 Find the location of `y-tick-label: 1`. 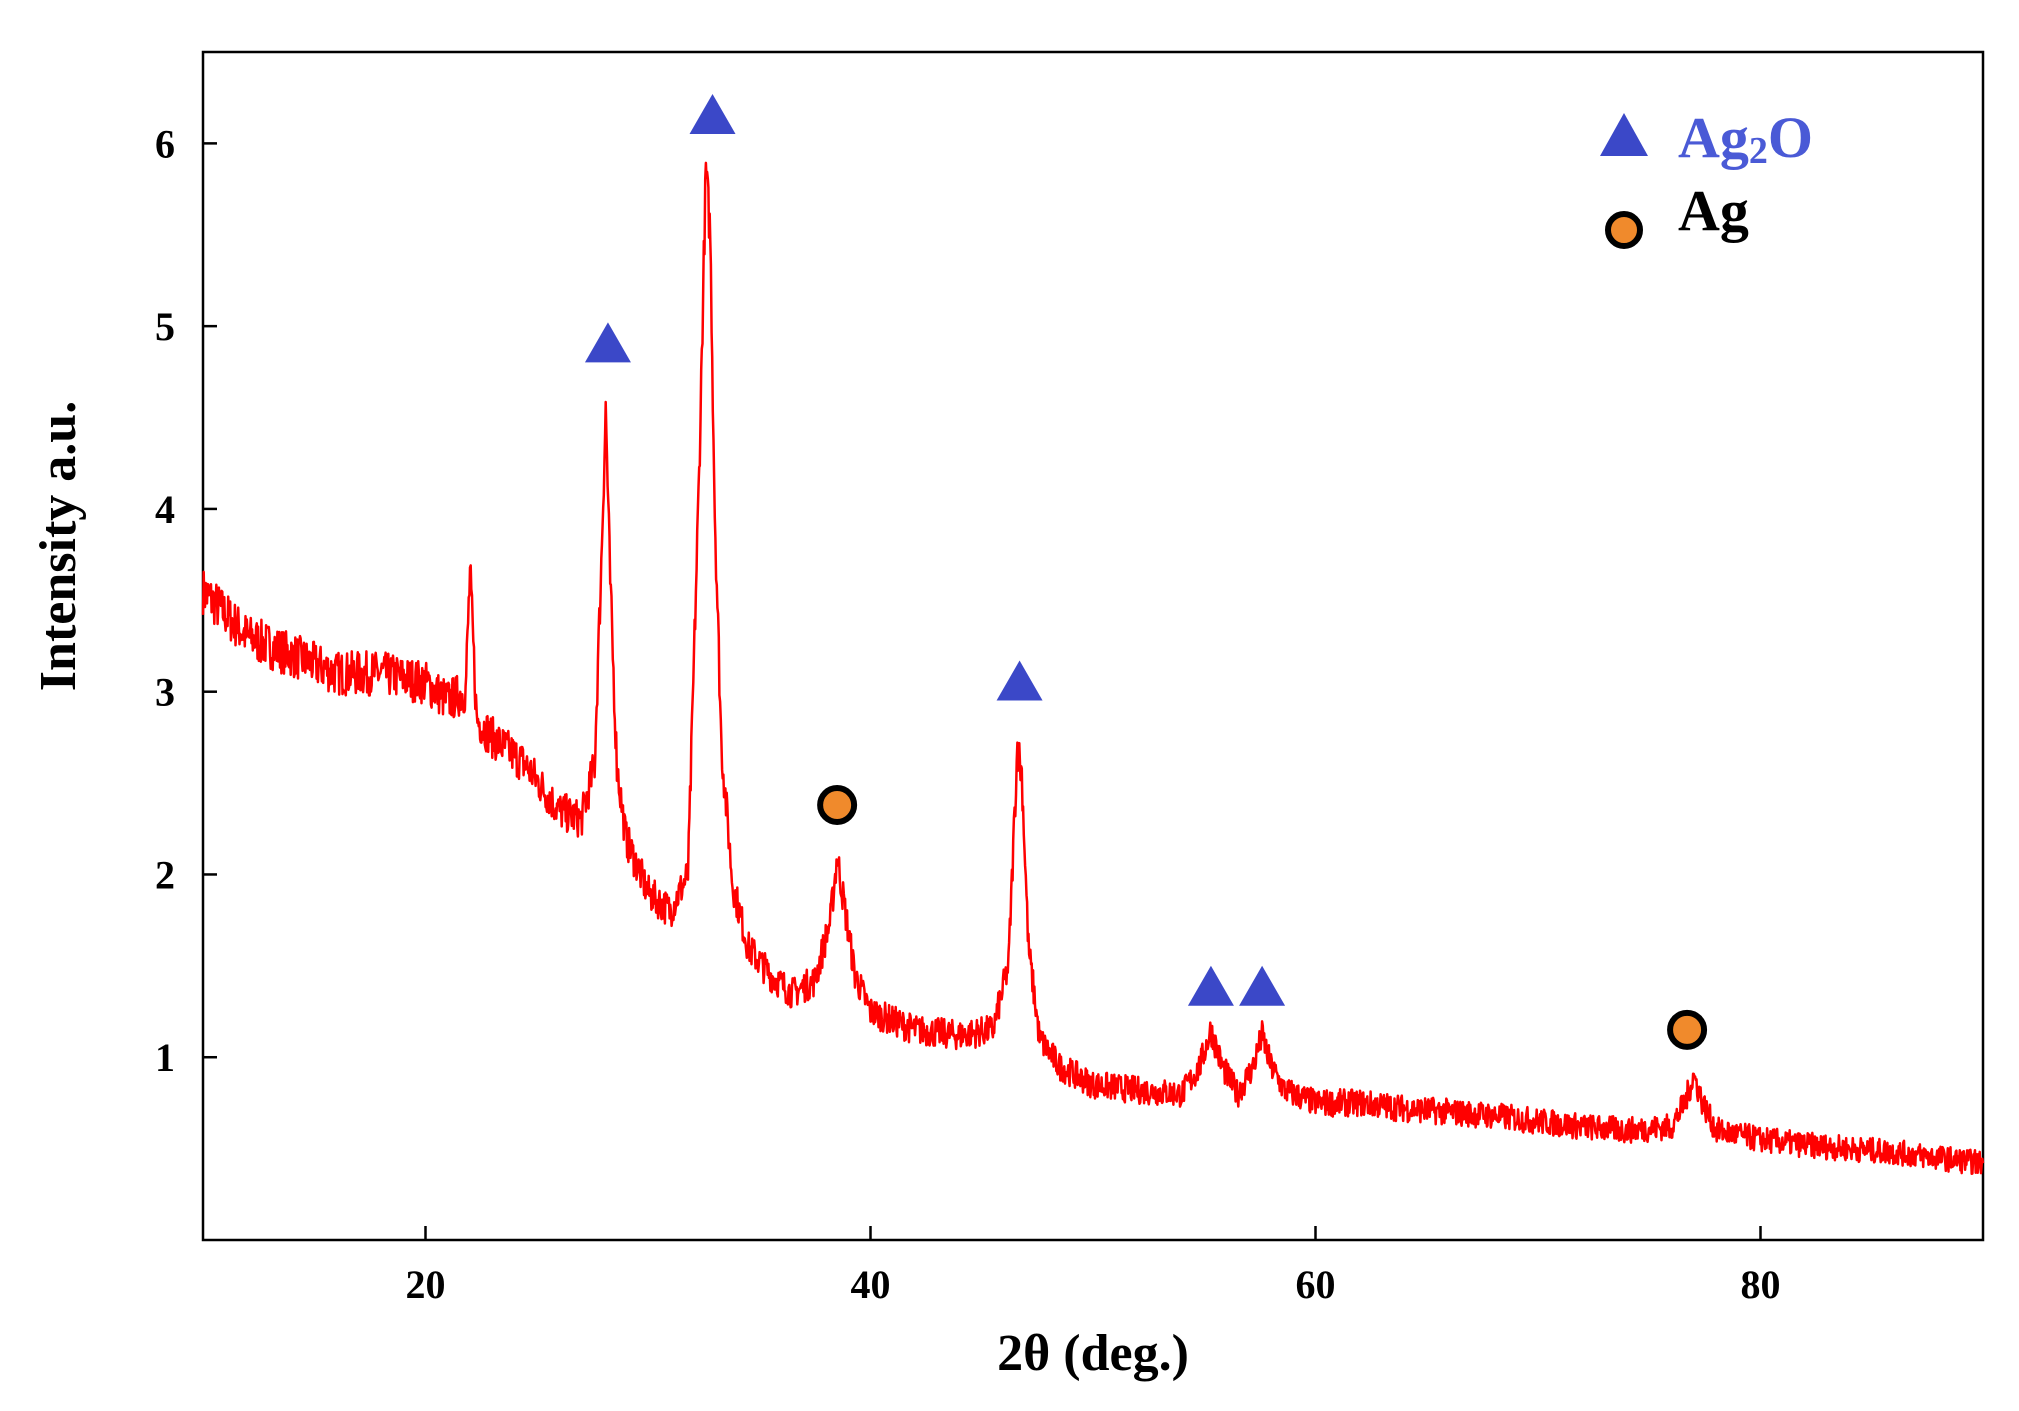

y-tick-label: 1 is located at coordinates (165, 1057).